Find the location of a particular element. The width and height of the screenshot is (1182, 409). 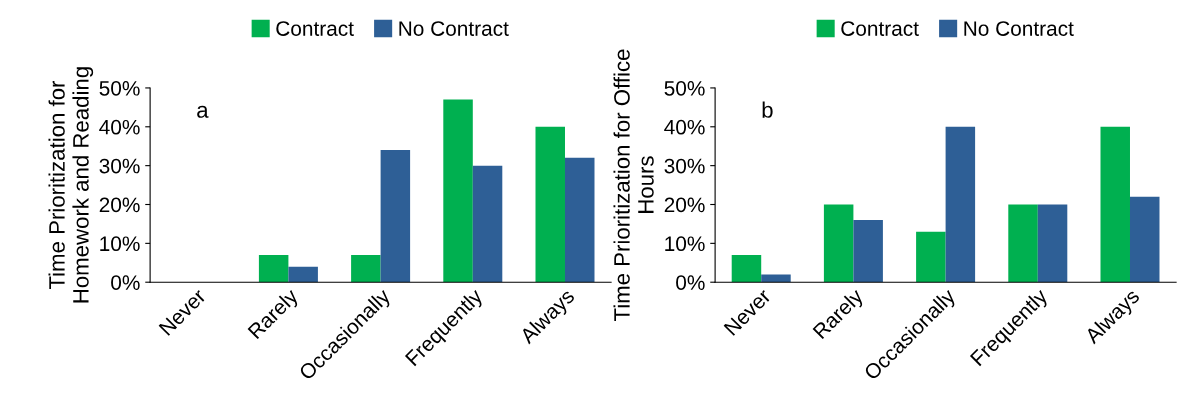

annotation: b is located at coordinates (767, 109).